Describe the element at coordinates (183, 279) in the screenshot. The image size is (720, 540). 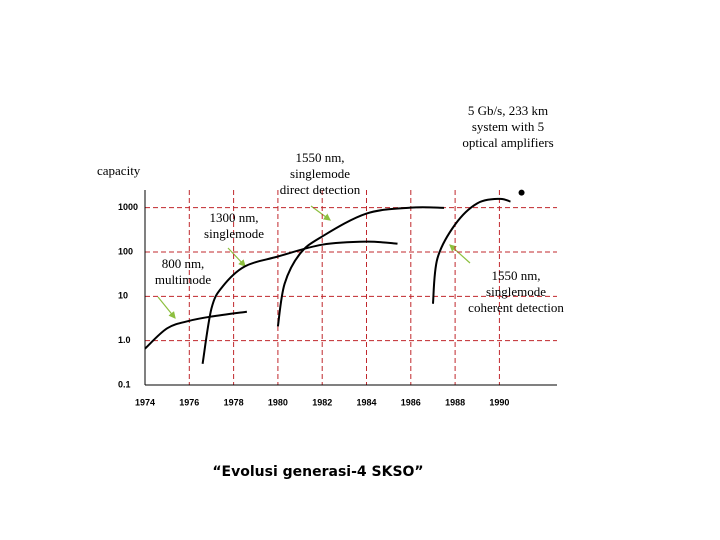
I see `annotation: multimode` at that location.